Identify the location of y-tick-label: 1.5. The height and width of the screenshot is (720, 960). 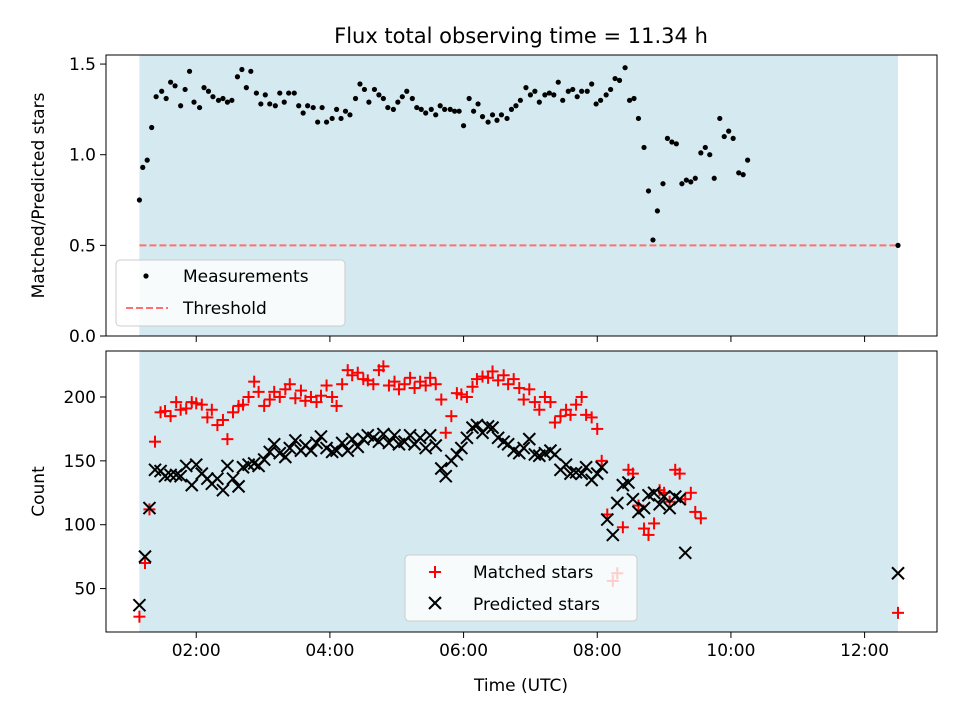
(82, 65).